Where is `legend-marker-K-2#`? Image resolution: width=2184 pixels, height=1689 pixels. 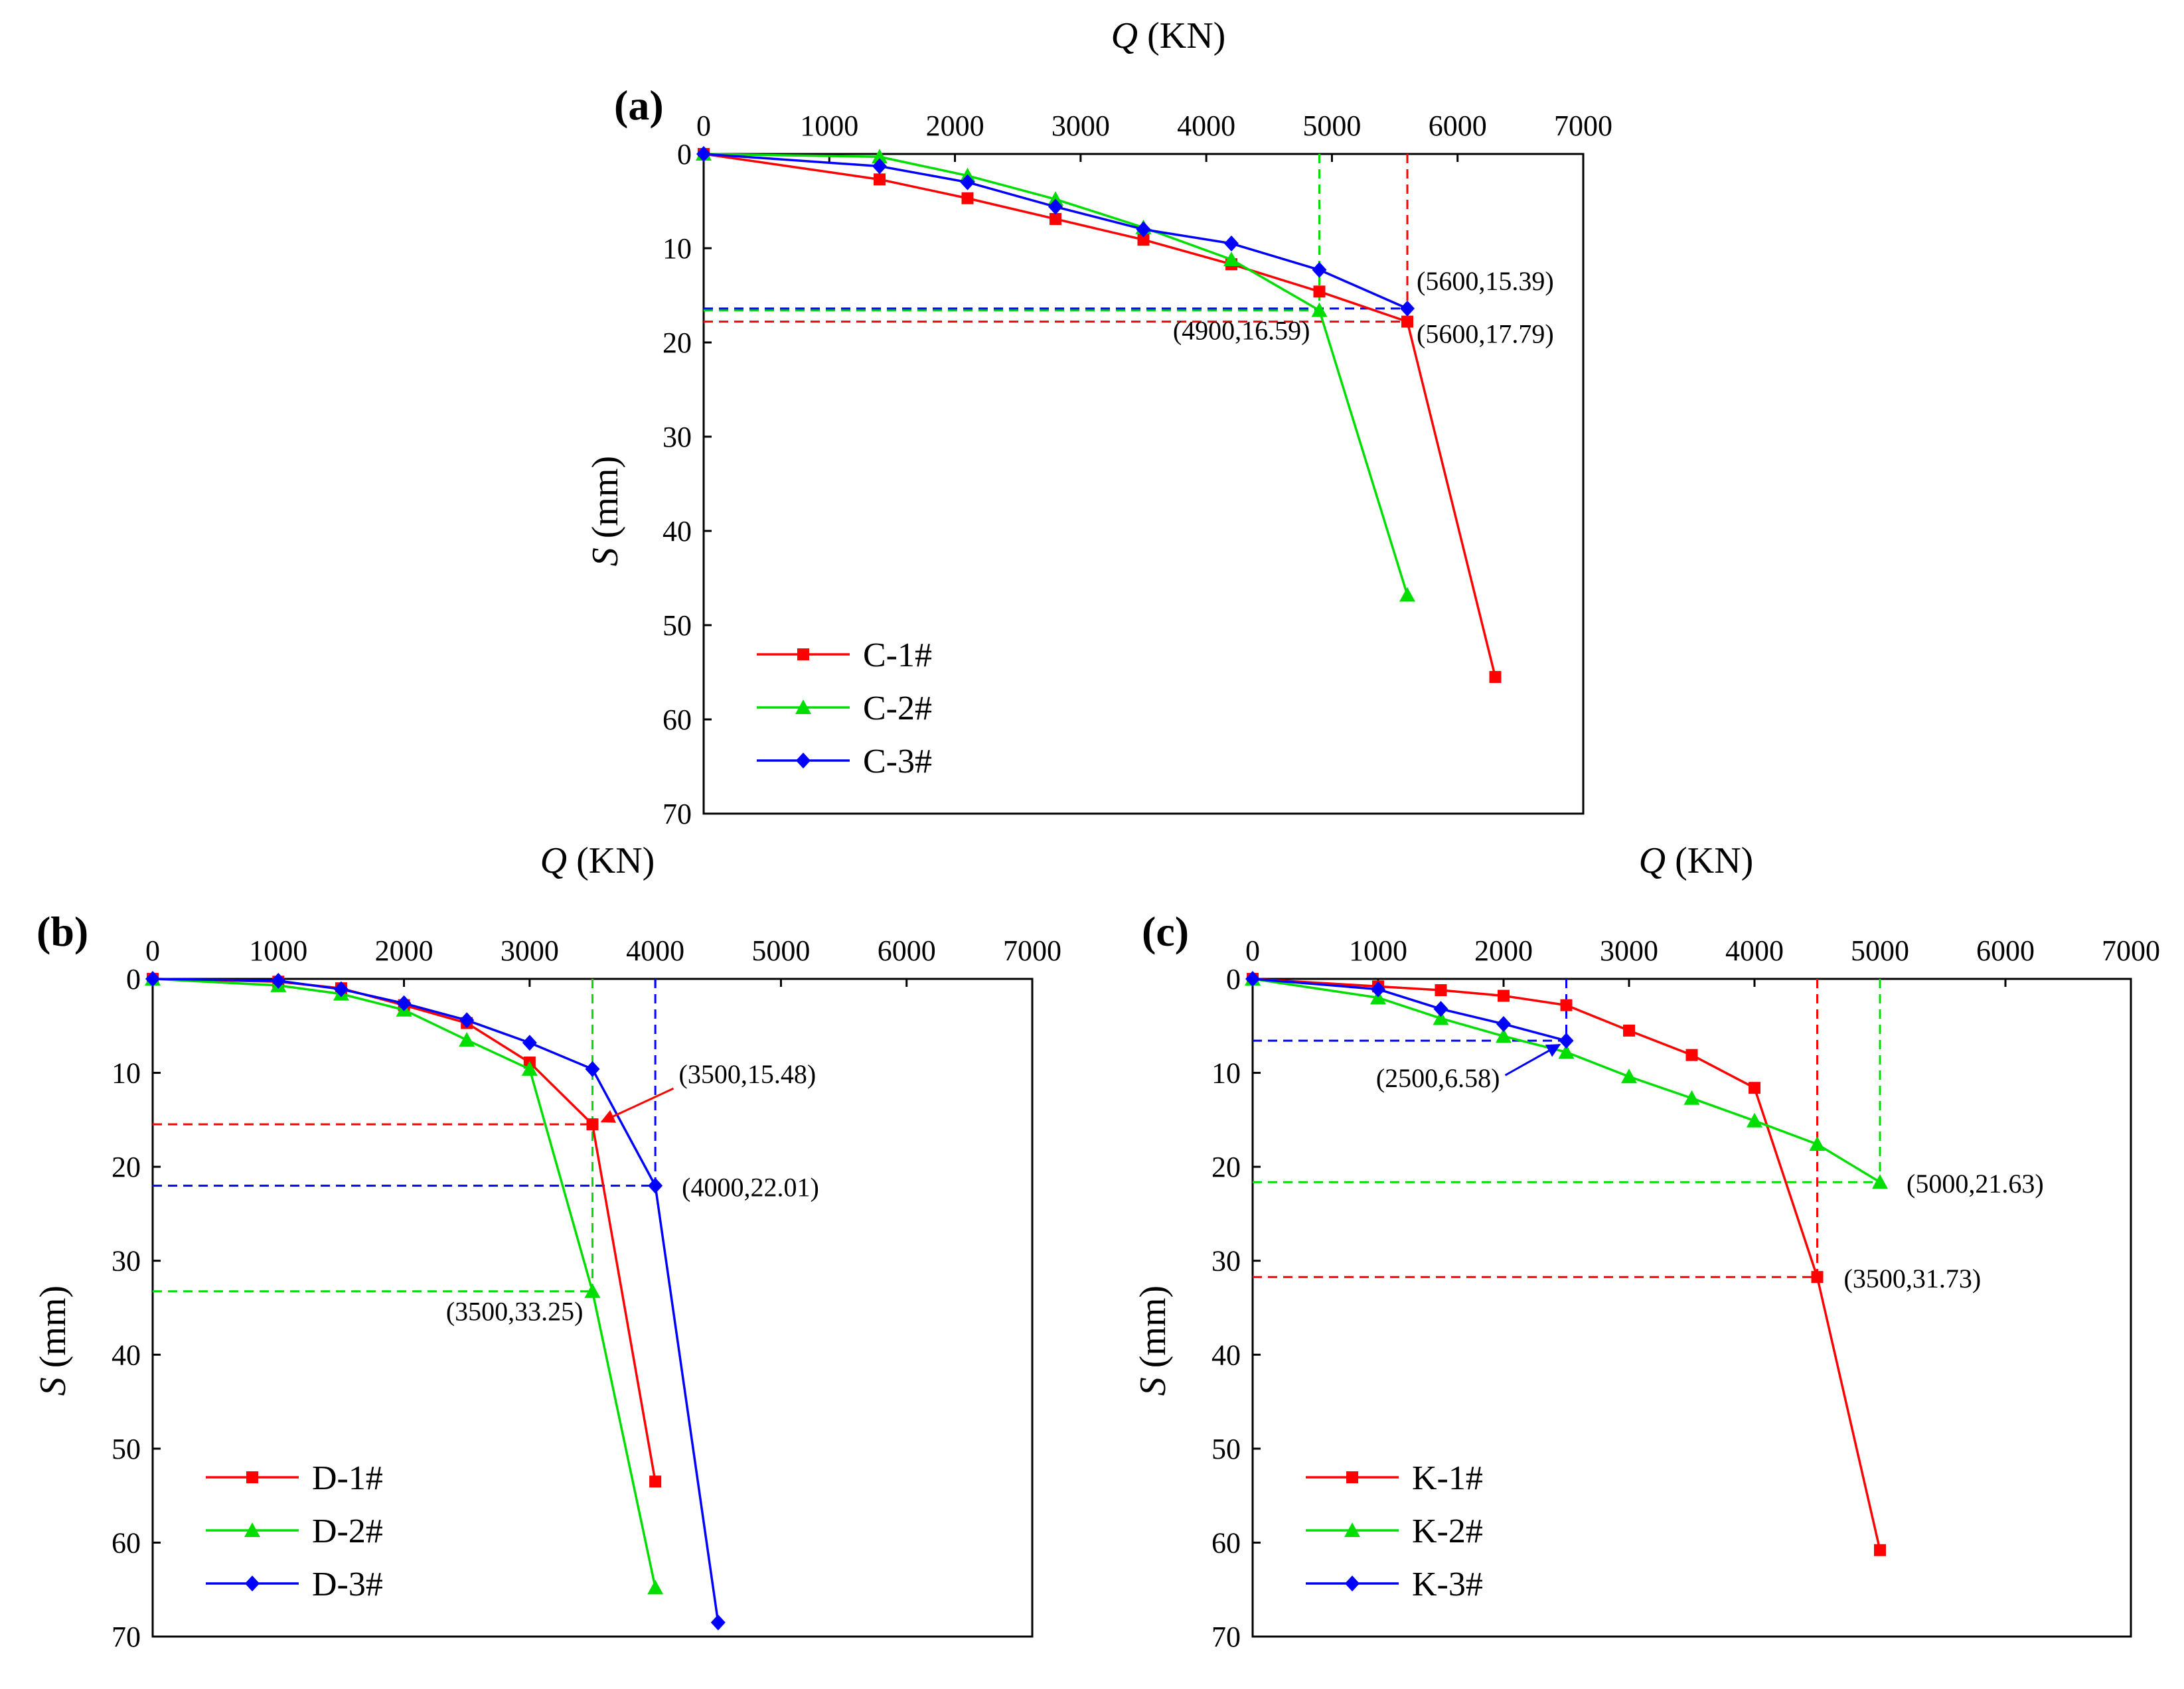
legend-marker-K-2# is located at coordinates (1352, 1529).